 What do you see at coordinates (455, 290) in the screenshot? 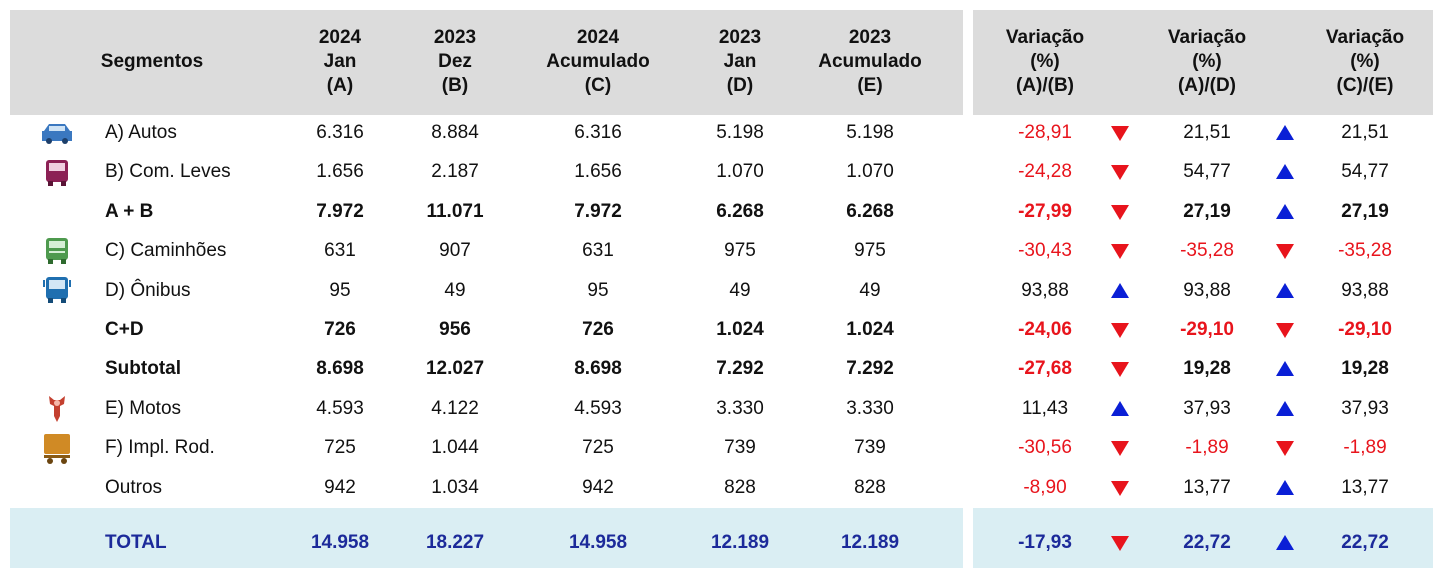
I see `value-cell: 49` at bounding box center [455, 290].